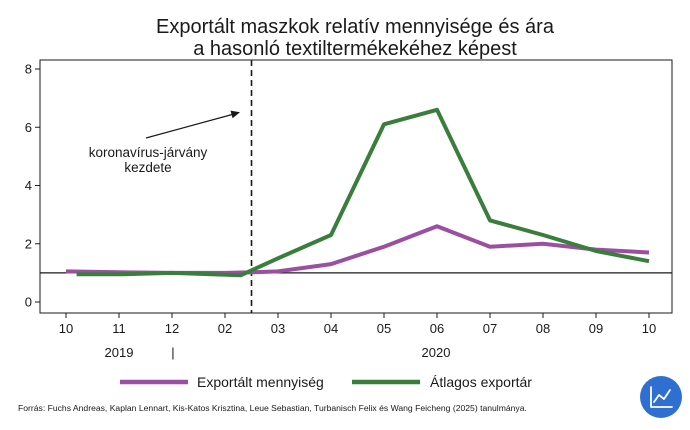 The height and width of the screenshot is (430, 690). I want to click on chart-title-line-2: a hasonló textiltermékekéhez képest, so click(355, 49).